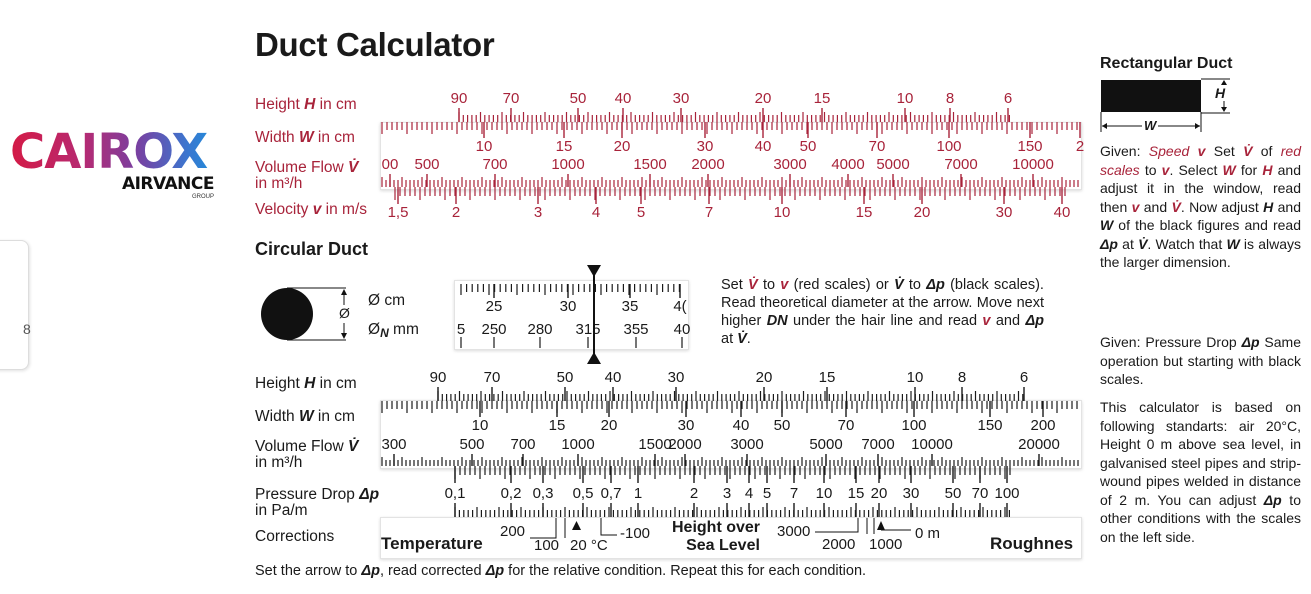  What do you see at coordinates (307, 446) in the screenshot?
I see `black-flow-label: Volume Flow V̇` at bounding box center [307, 446].